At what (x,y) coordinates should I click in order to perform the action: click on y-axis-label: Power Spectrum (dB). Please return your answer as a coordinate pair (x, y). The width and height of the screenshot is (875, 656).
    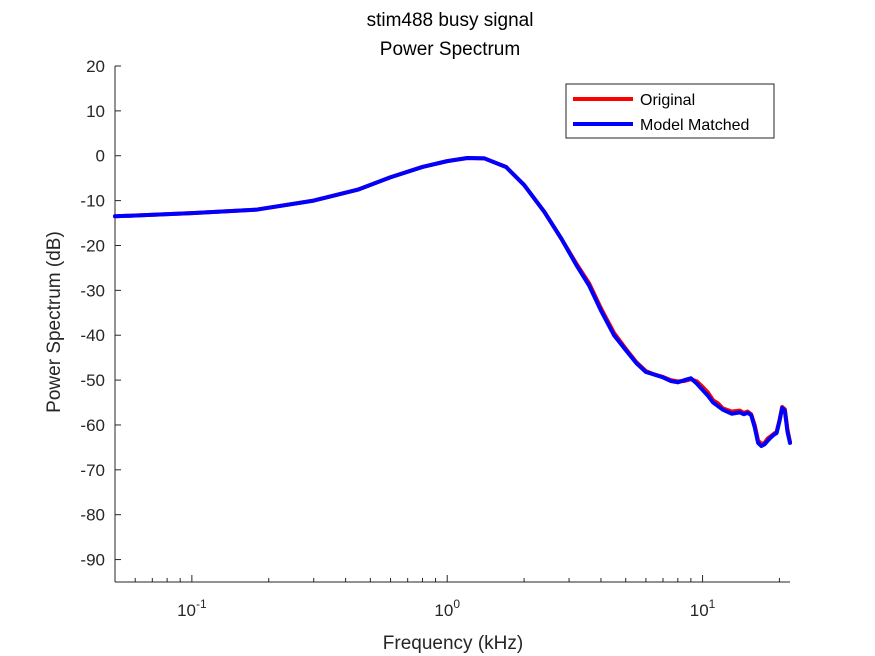
    Looking at the image, I should click on (54, 322).